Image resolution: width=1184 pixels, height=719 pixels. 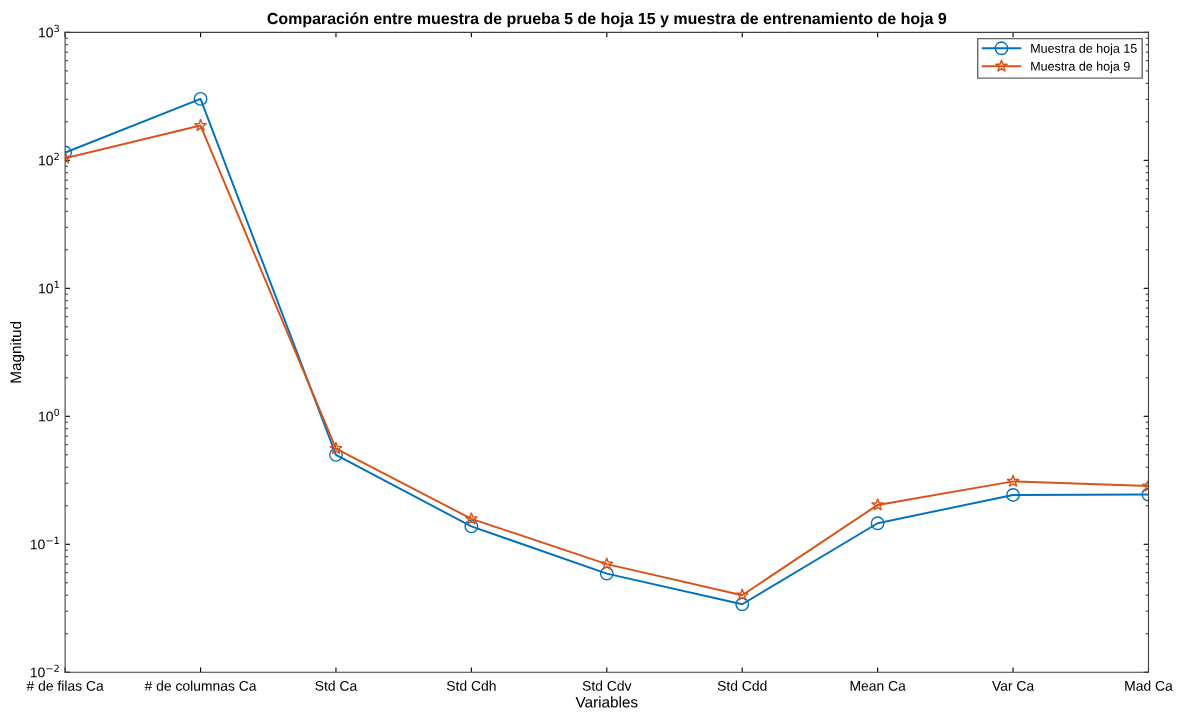 What do you see at coordinates (1084, 49) in the screenshot?
I see `legend-label: Muestra de hoja 15` at bounding box center [1084, 49].